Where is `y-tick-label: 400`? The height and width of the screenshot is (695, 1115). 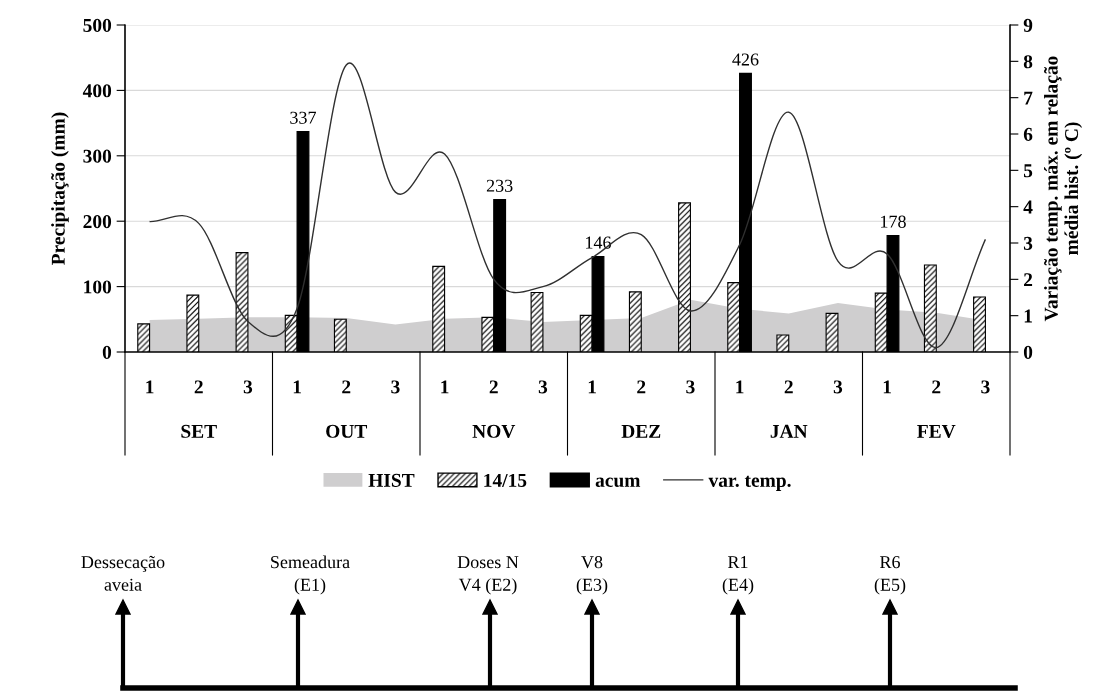 y-tick-label: 400 is located at coordinates (97, 91).